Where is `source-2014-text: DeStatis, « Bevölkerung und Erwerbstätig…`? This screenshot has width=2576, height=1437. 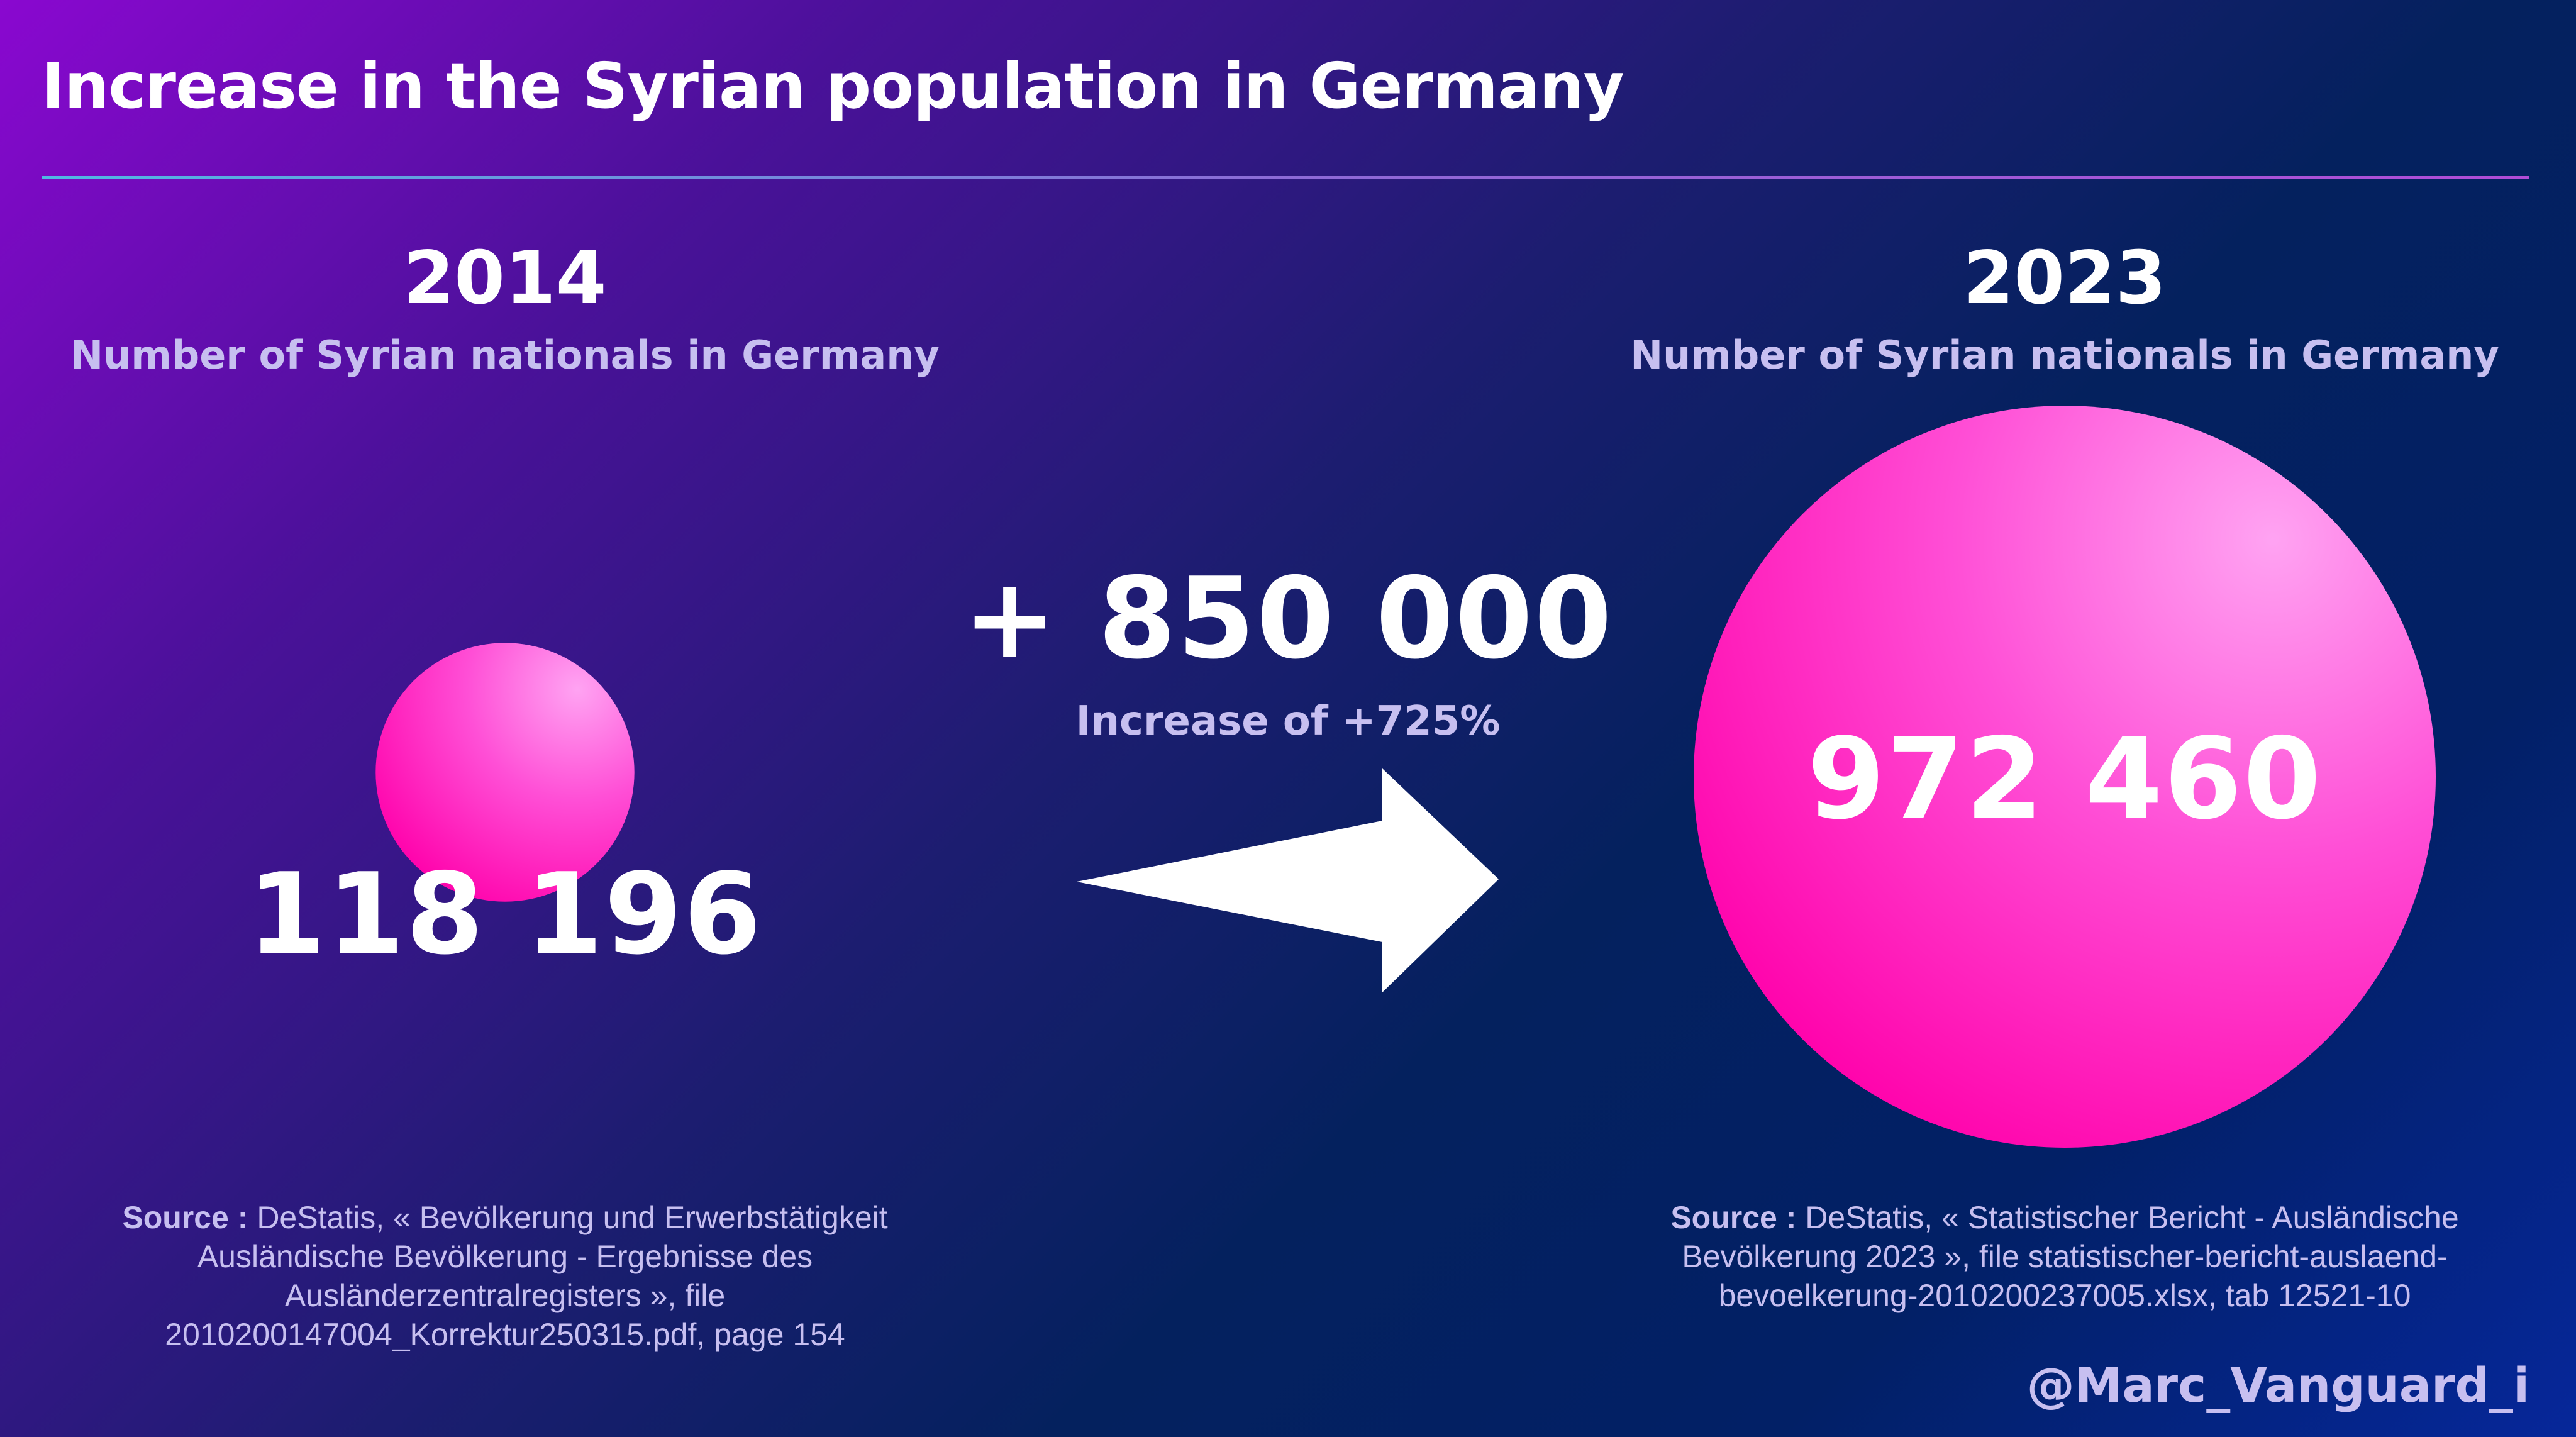 source-2014-text: DeStatis, « Bevölkerung und Erwerbstätig… is located at coordinates (526, 1276).